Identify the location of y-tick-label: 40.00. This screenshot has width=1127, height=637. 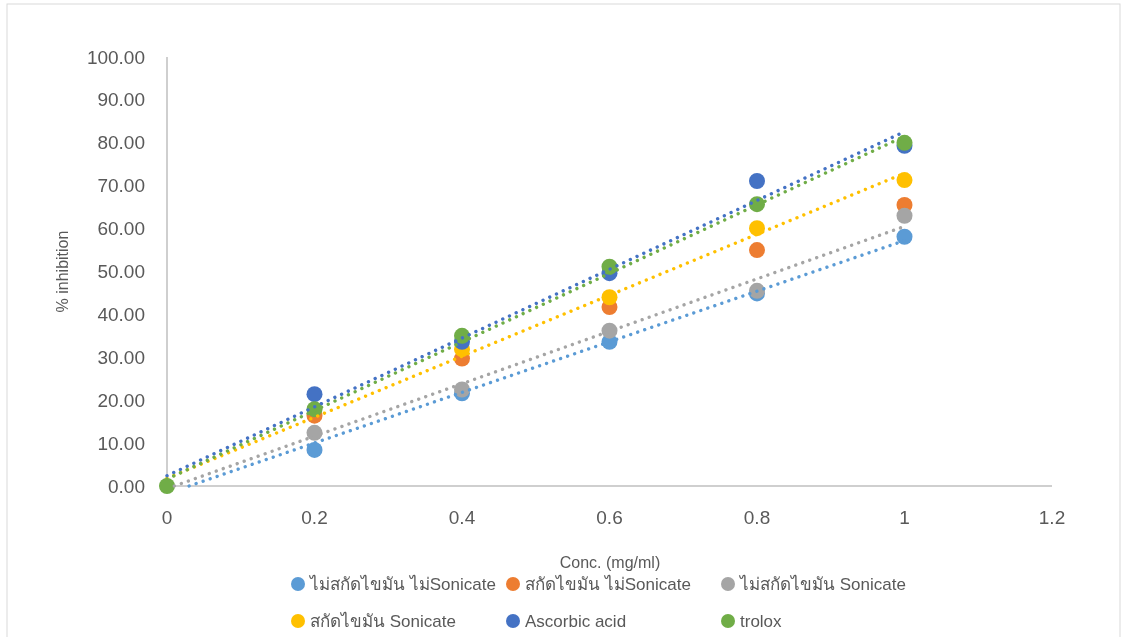
(121, 314).